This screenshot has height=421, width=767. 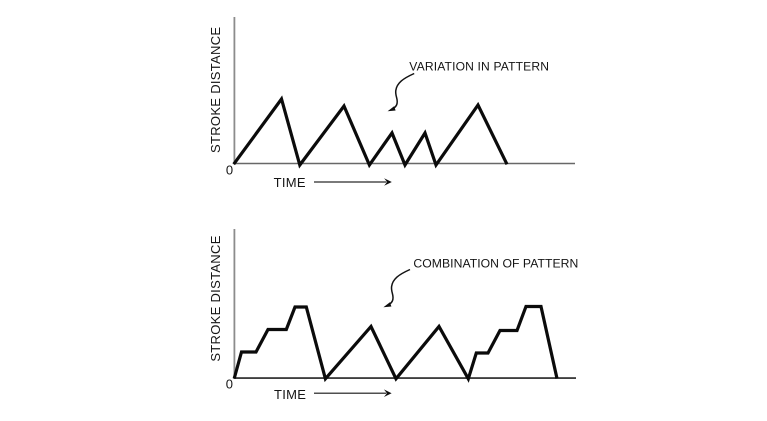 I want to click on svg-text: VARIATION IN PATTERN, so click(x=479, y=66).